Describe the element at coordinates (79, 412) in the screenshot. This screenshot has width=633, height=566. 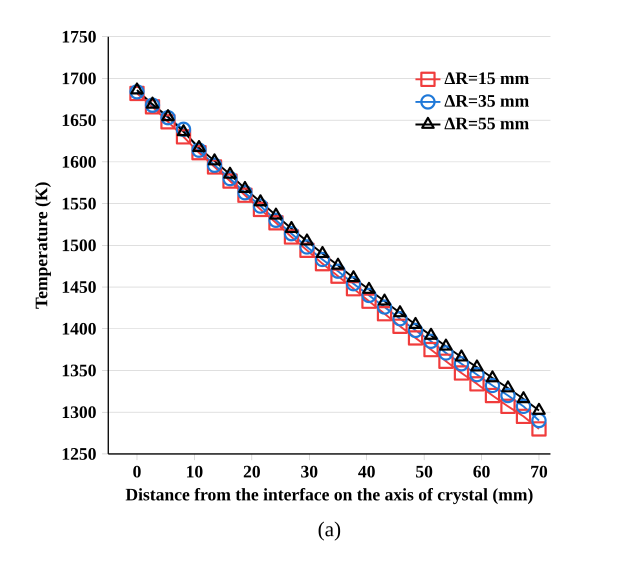
I see `y-tick-label: 1300` at that location.